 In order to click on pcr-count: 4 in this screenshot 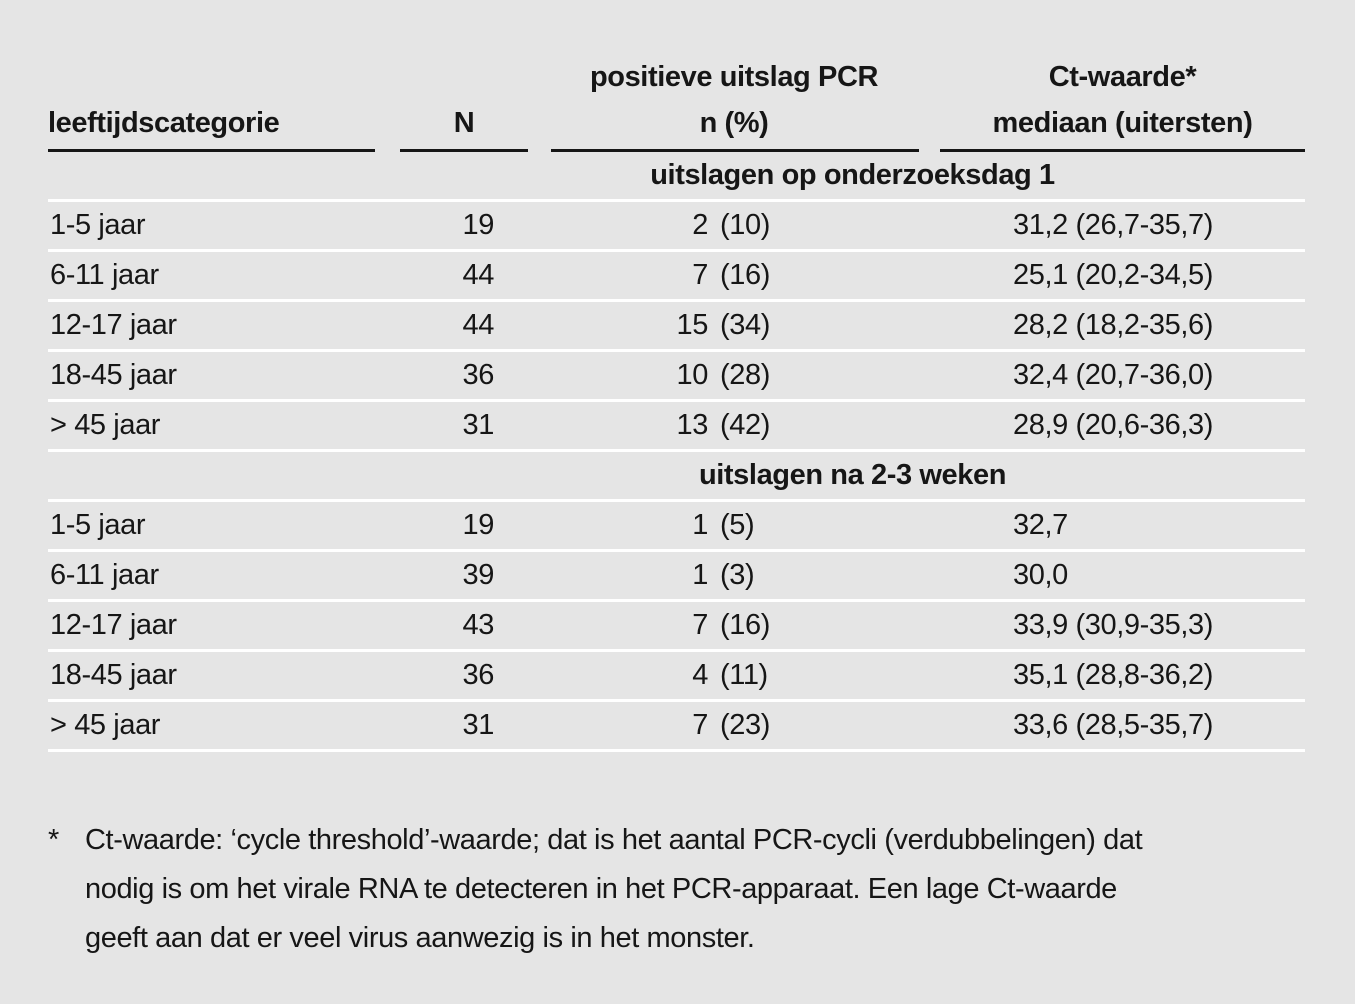, I will do `click(700, 675)`.